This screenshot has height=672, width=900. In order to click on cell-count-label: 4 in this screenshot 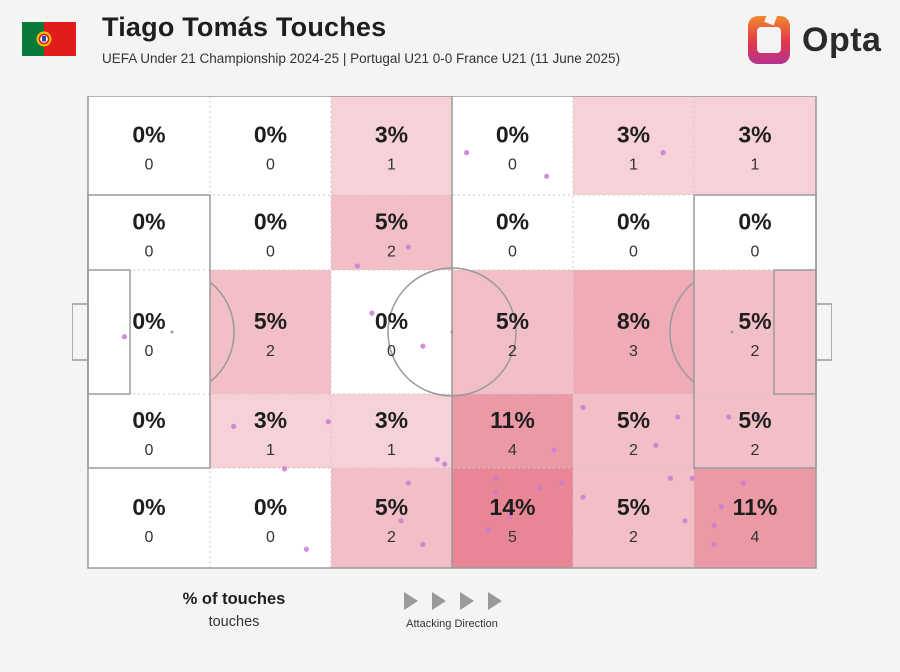, I will do `click(512, 450)`.